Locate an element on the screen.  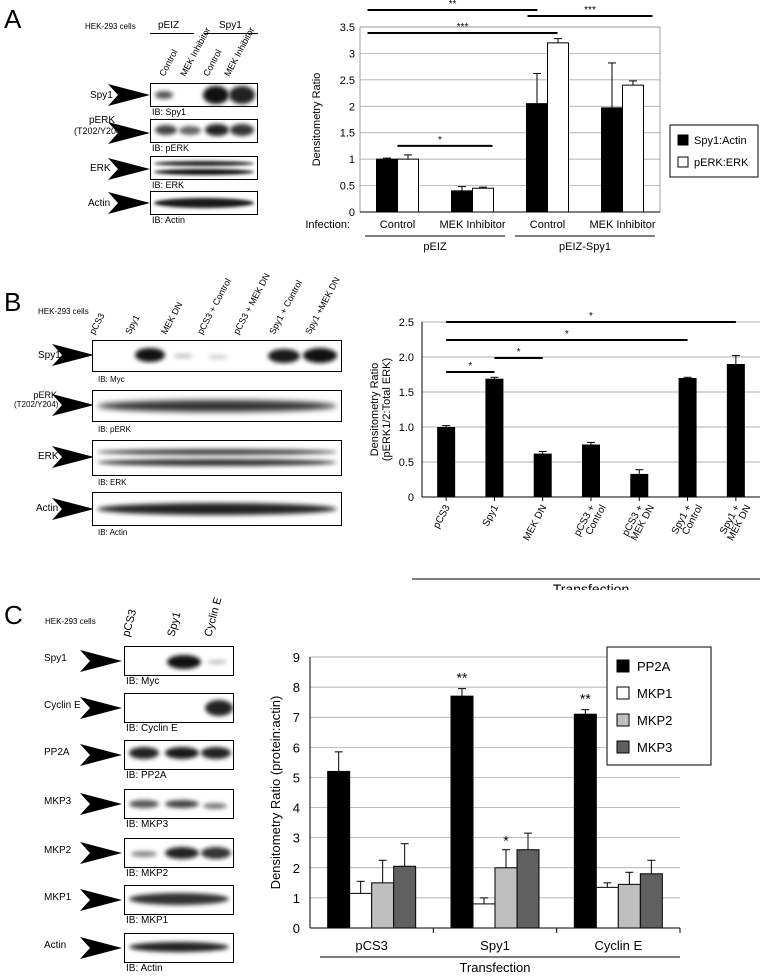
y-axis-label-2: (pERK1/2:Total ERK) is located at coordinates (387, 409).